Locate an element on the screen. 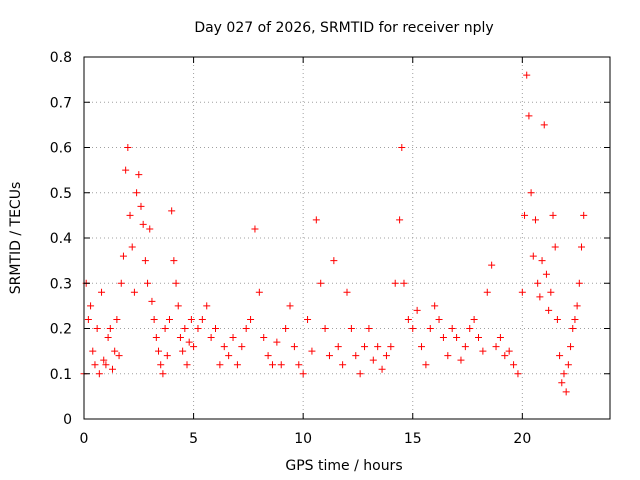  x-tick-label: 5 is located at coordinates (193, 439).